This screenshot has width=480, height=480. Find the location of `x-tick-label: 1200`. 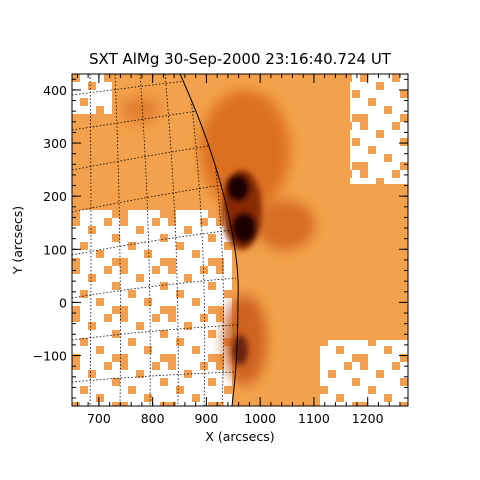

x-tick-label: 1200 is located at coordinates (368, 418).